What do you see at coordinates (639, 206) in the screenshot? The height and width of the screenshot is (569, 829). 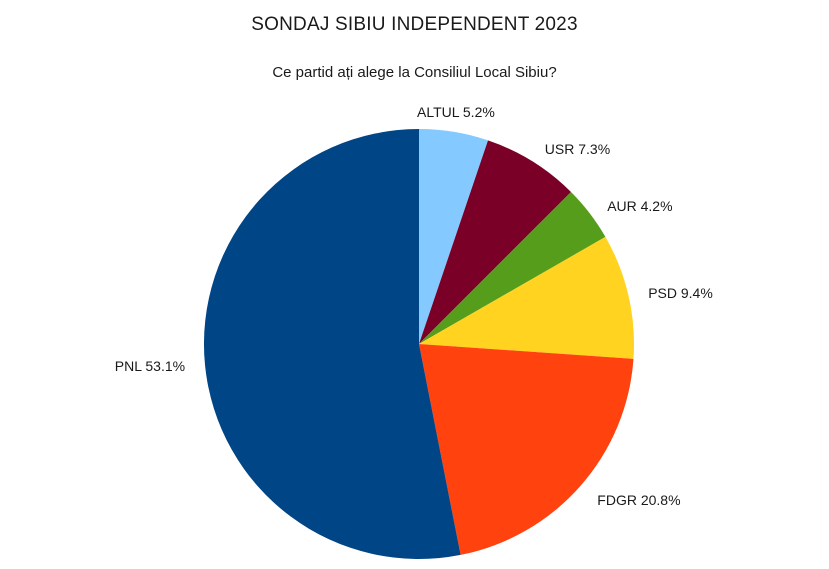 I see `slice-label-aur: AUR 4.2%` at bounding box center [639, 206].